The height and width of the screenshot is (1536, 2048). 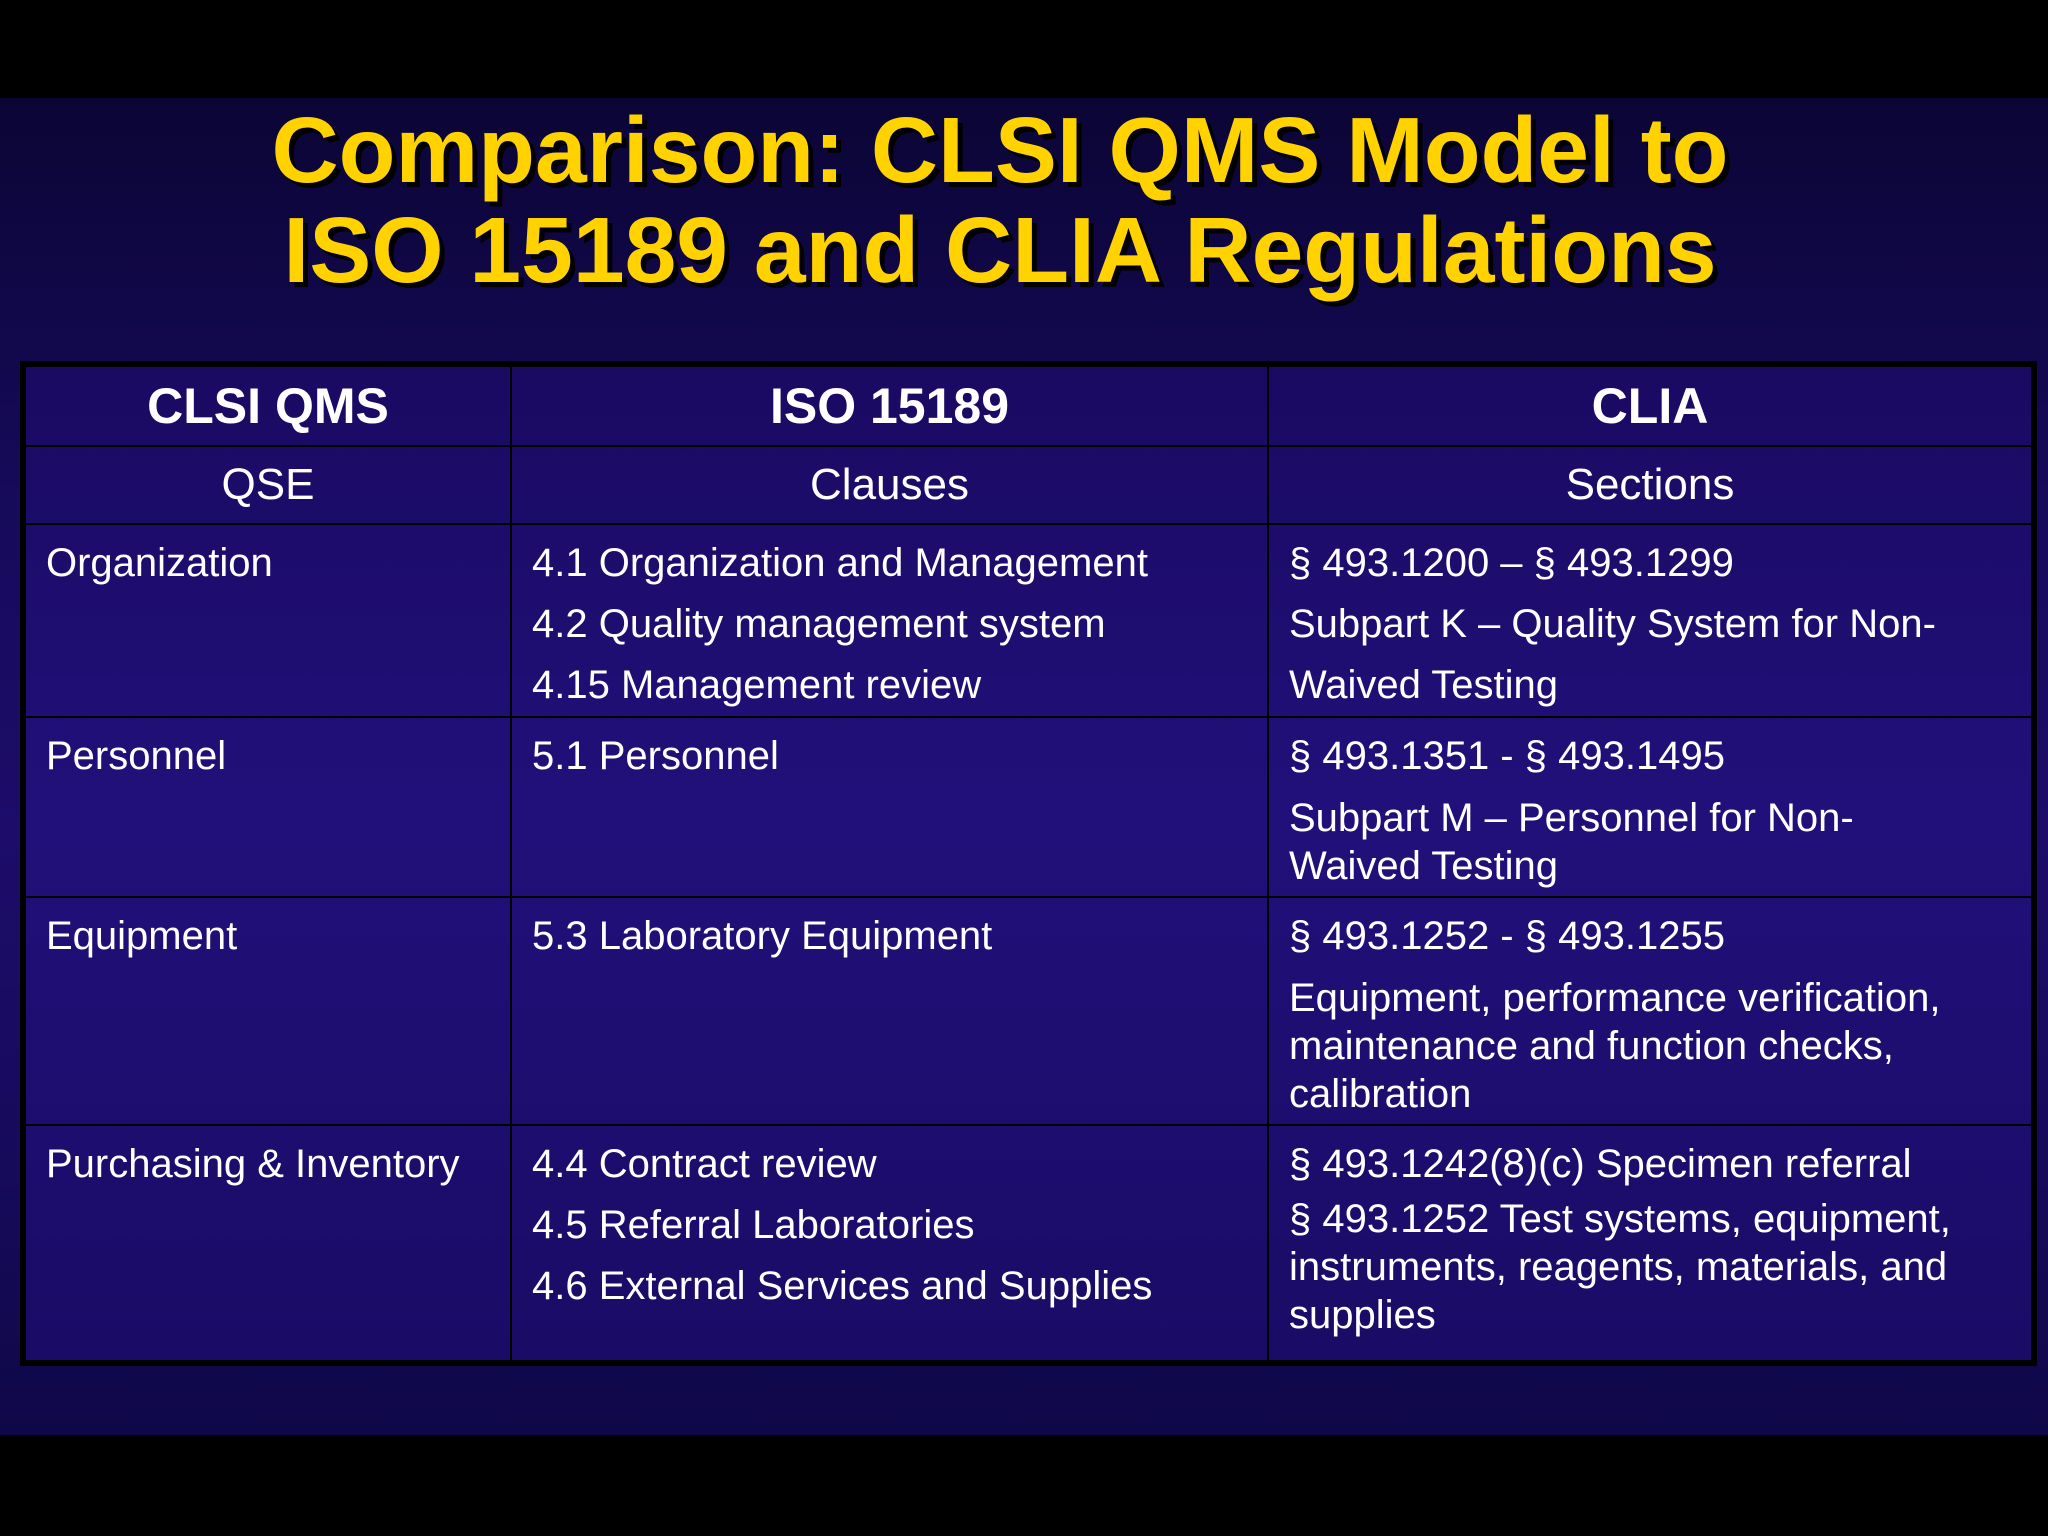 What do you see at coordinates (267, 620) in the screenshot?
I see `qse-cell: Organization` at bounding box center [267, 620].